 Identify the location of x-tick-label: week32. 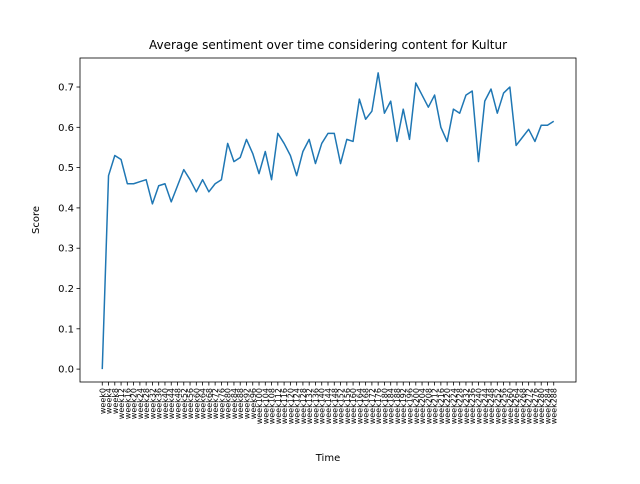
(152, 403).